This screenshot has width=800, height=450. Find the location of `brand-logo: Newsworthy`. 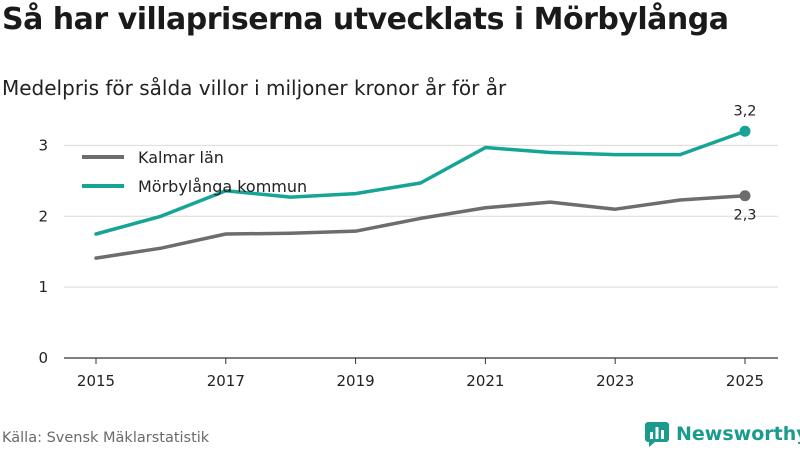

brand-logo: Newsworthy is located at coordinates (722, 434).